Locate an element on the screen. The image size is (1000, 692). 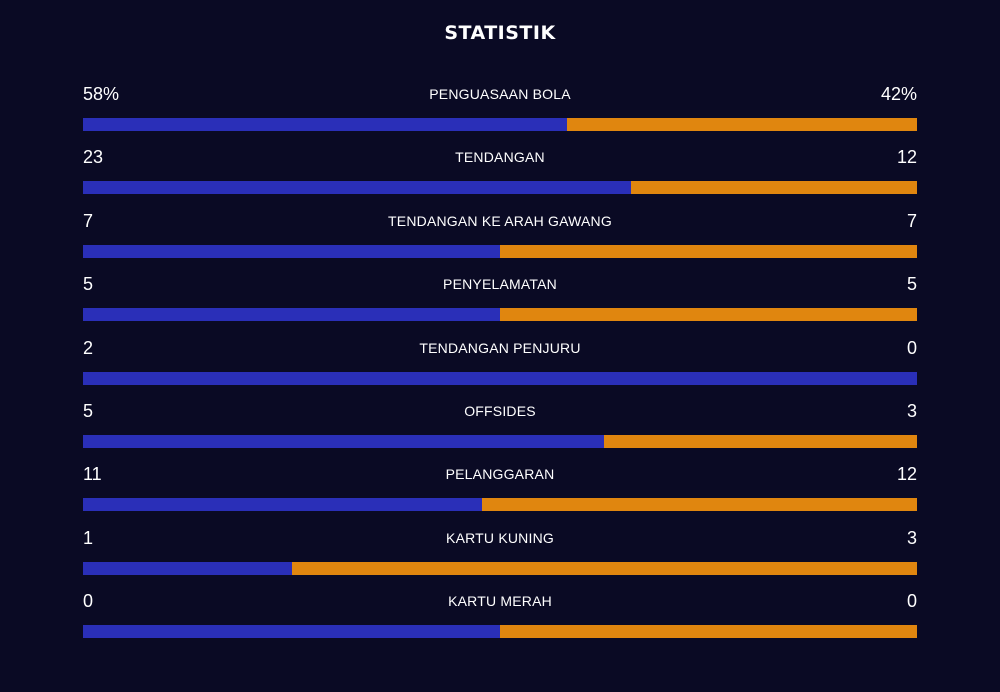
stat-label: PELANGGARAN is located at coordinates (500, 474).